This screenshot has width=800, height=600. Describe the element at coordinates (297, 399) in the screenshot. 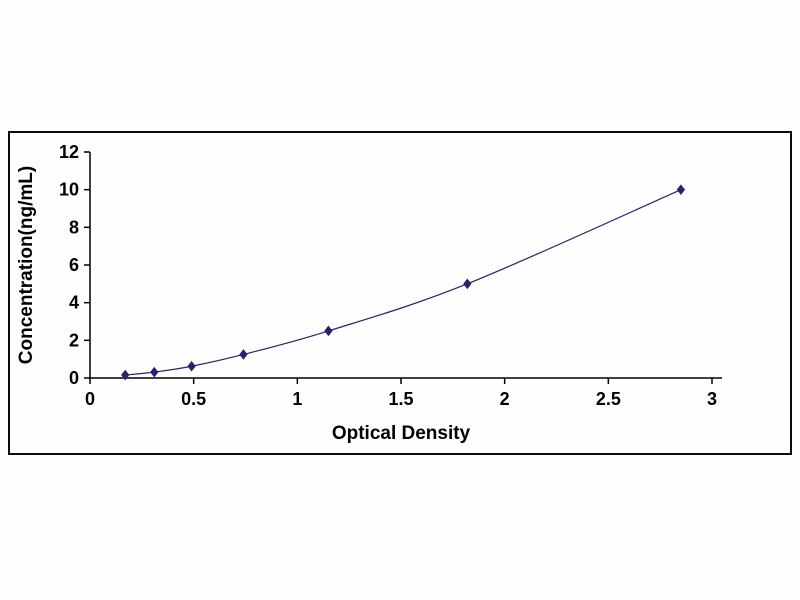

I see `x-tick-label: 1` at that location.